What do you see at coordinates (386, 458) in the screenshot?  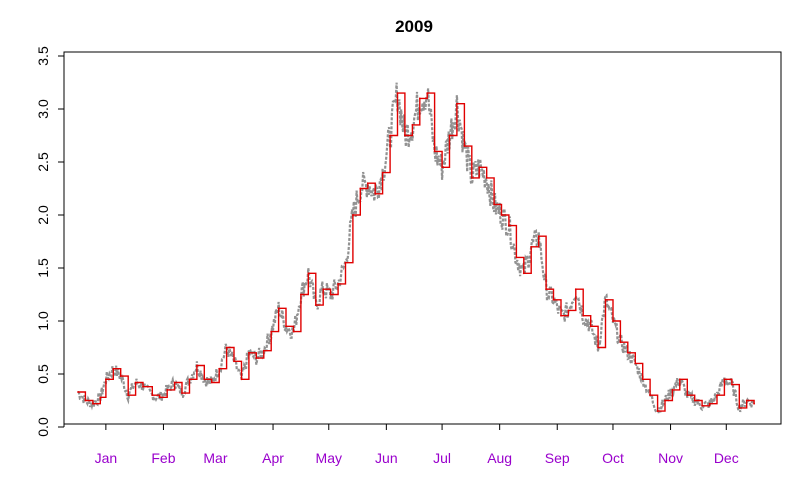 I see `month-label-jun: Jun` at bounding box center [386, 458].